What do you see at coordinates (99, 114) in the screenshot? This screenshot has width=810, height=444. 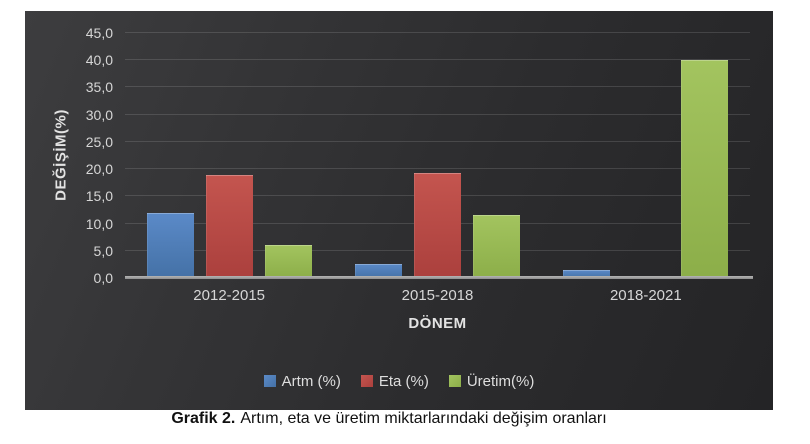 I see `y-tick-30-0: 30,0` at bounding box center [99, 114].